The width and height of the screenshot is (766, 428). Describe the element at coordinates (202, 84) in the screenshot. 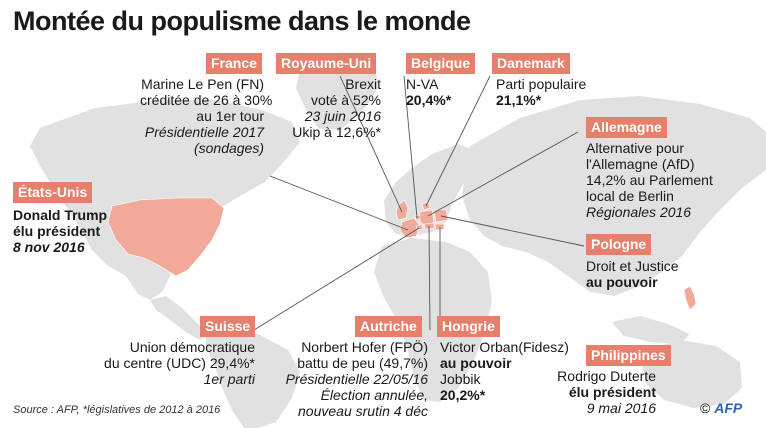

I see `france-line-1: Marine Le Pen (FN)` at that location.